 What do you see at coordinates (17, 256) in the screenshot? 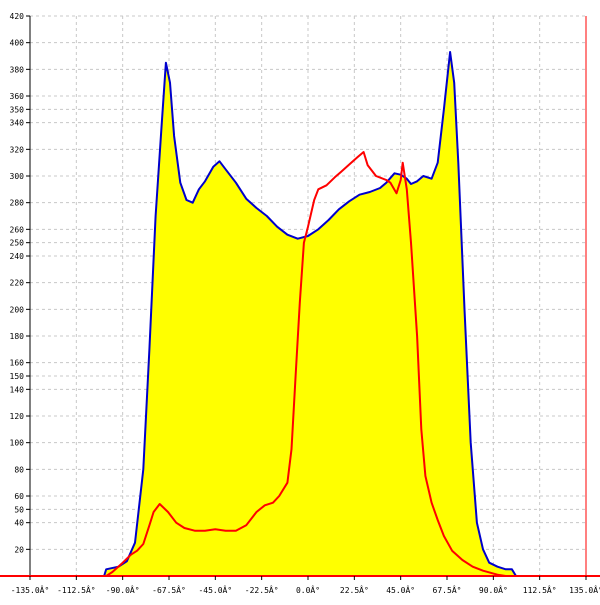
I see `y-tick-label: 240` at bounding box center [17, 256].